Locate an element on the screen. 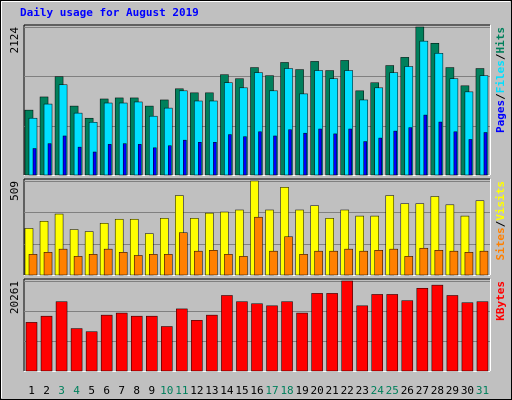 This screenshot has width=512, height=400. x-tick-label: 9 is located at coordinates (151, 390).